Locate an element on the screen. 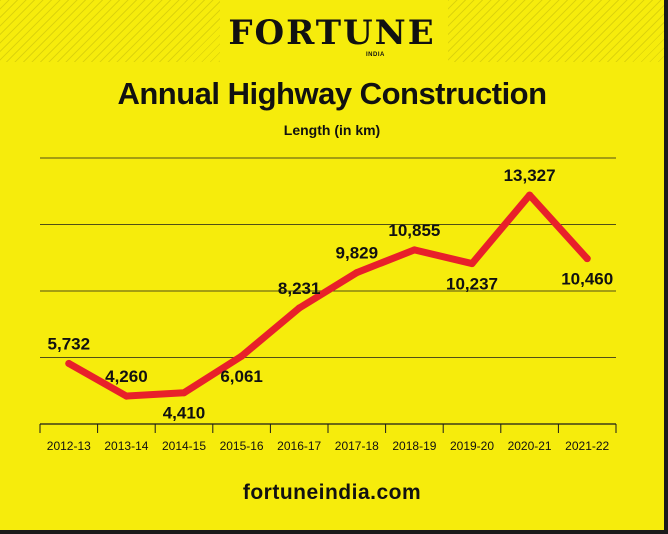 The image size is (668, 534). x-tick-label: 2014-15 is located at coordinates (184, 446).